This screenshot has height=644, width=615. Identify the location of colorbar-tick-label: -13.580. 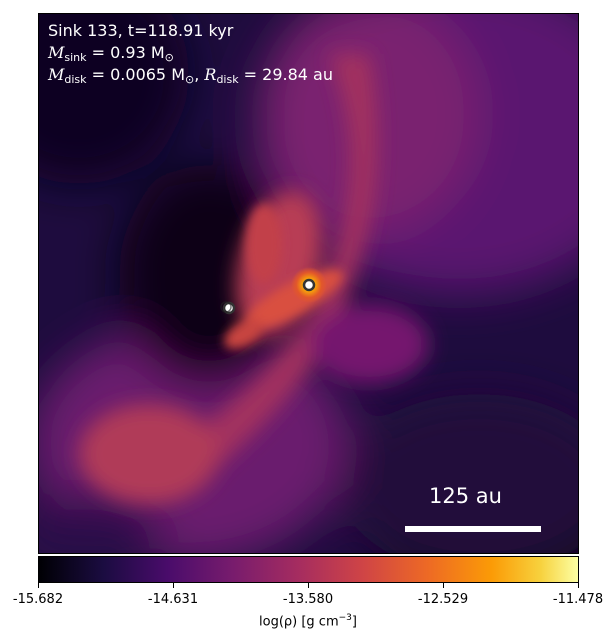
(308, 599).